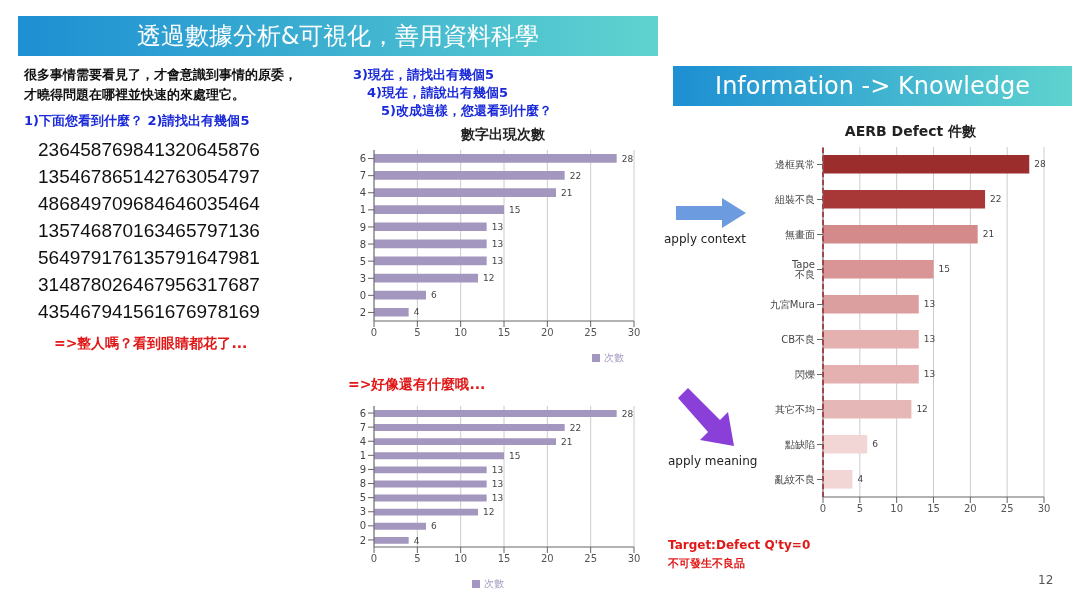 This screenshot has height=607, width=1080. I want to click on text: apply meaning, so click(713, 461).